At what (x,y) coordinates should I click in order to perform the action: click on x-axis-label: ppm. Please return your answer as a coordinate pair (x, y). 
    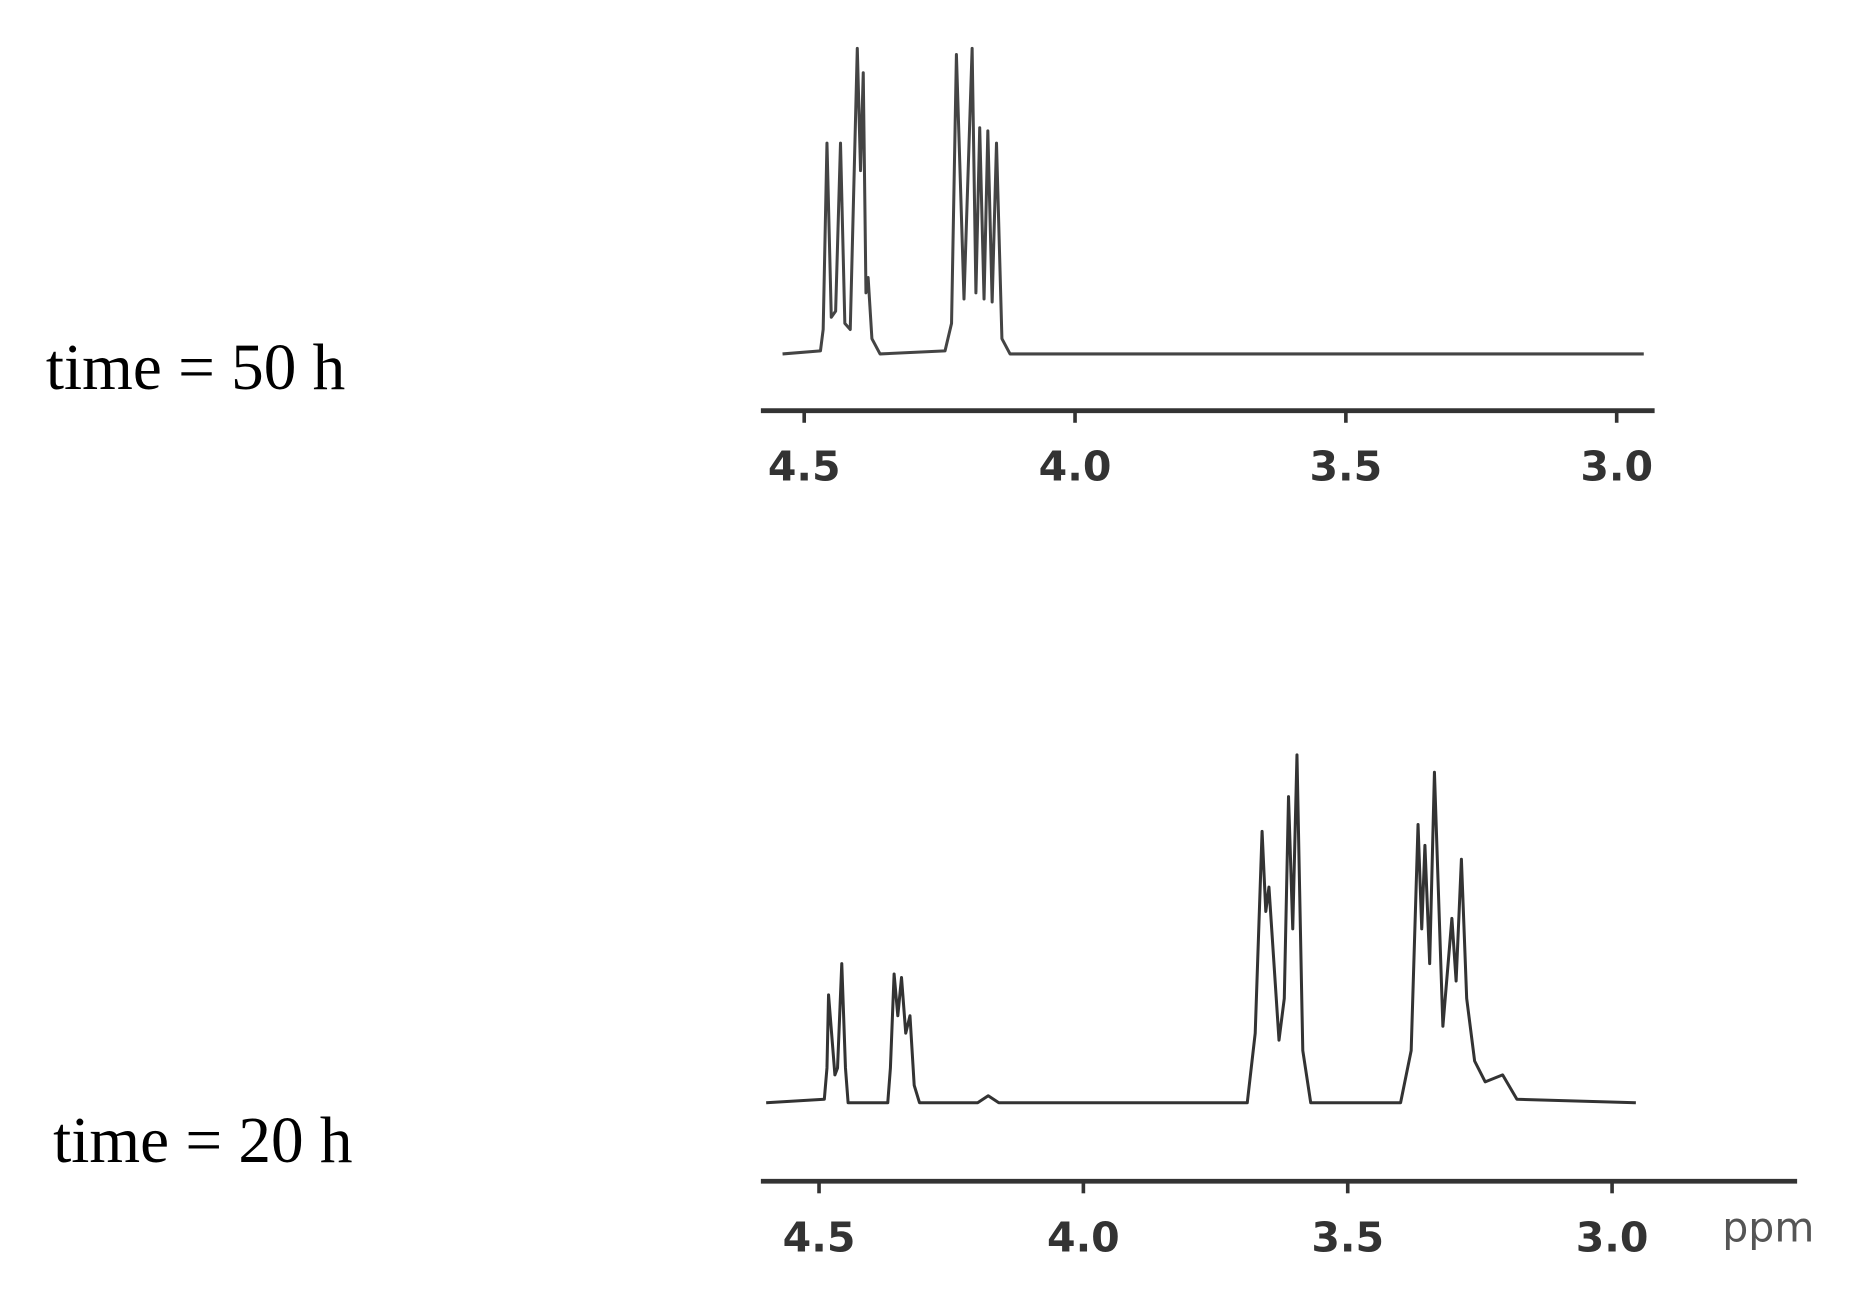
    Looking at the image, I should click on (1768, 1228).